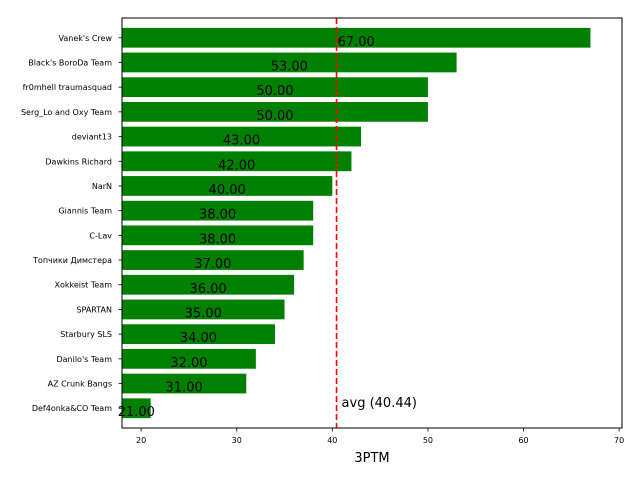 This screenshot has width=640, height=480. Describe the element at coordinates (141, 440) in the screenshot. I see `x-tick-label-20: 20` at that location.